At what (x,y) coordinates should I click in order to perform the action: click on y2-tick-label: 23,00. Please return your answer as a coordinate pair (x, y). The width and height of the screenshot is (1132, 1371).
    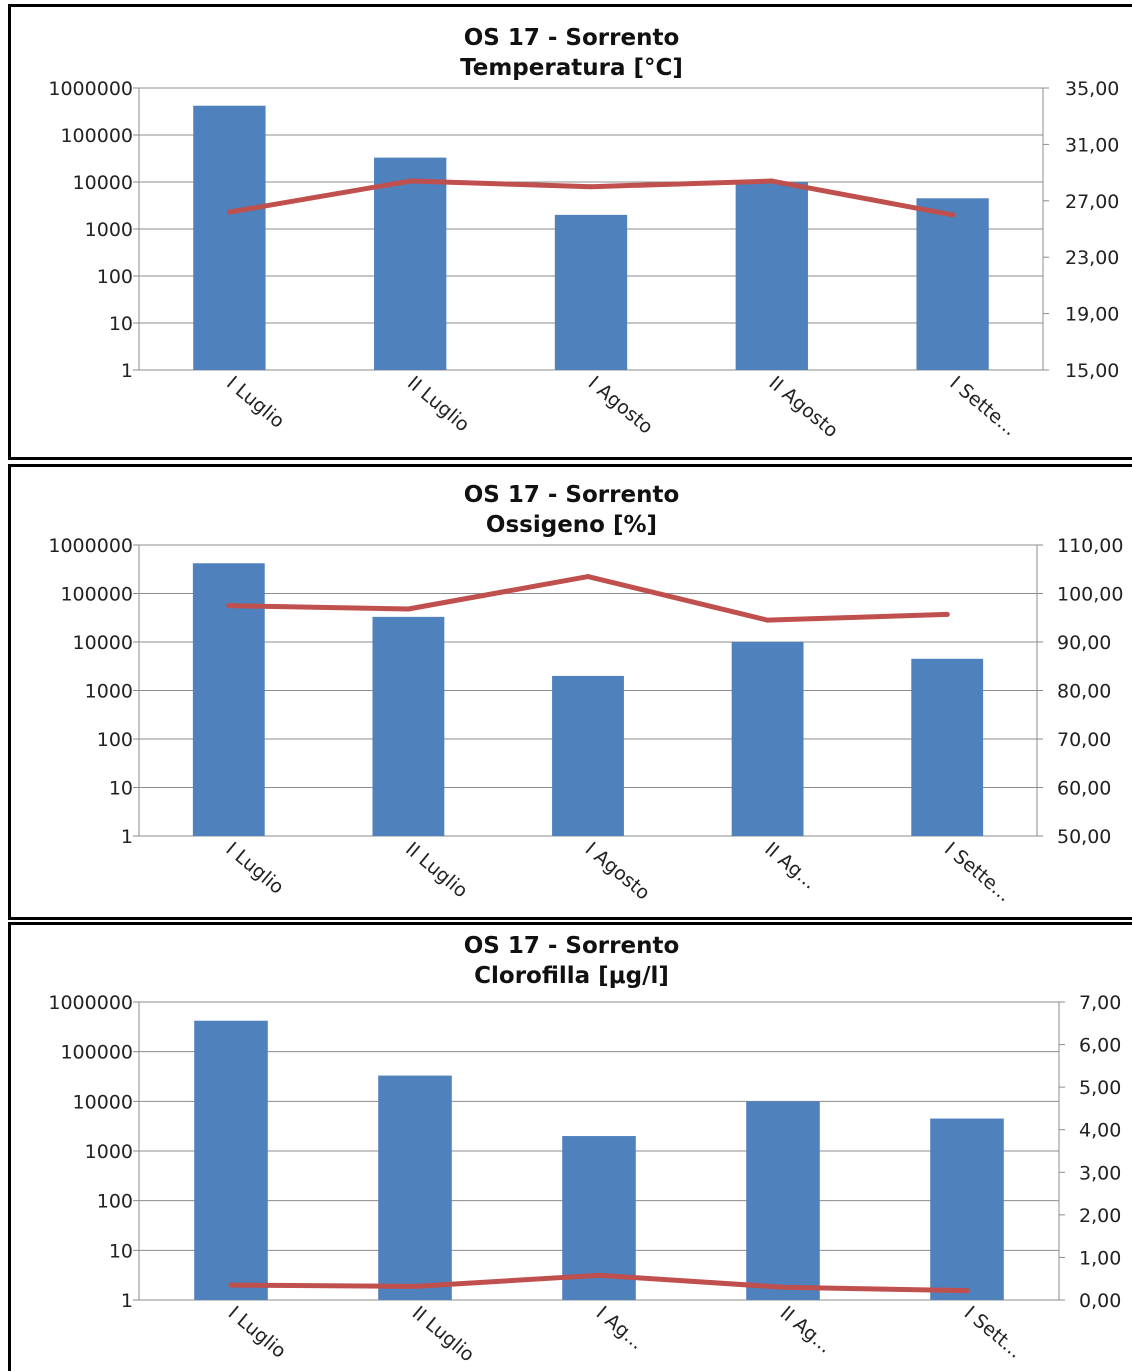
    Looking at the image, I should click on (1092, 258).